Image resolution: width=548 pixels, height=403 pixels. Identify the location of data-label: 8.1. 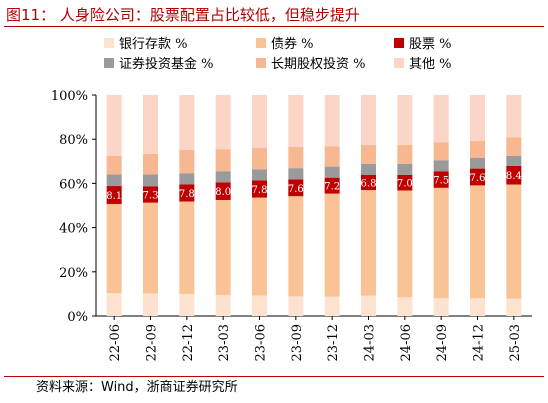
(114, 196).